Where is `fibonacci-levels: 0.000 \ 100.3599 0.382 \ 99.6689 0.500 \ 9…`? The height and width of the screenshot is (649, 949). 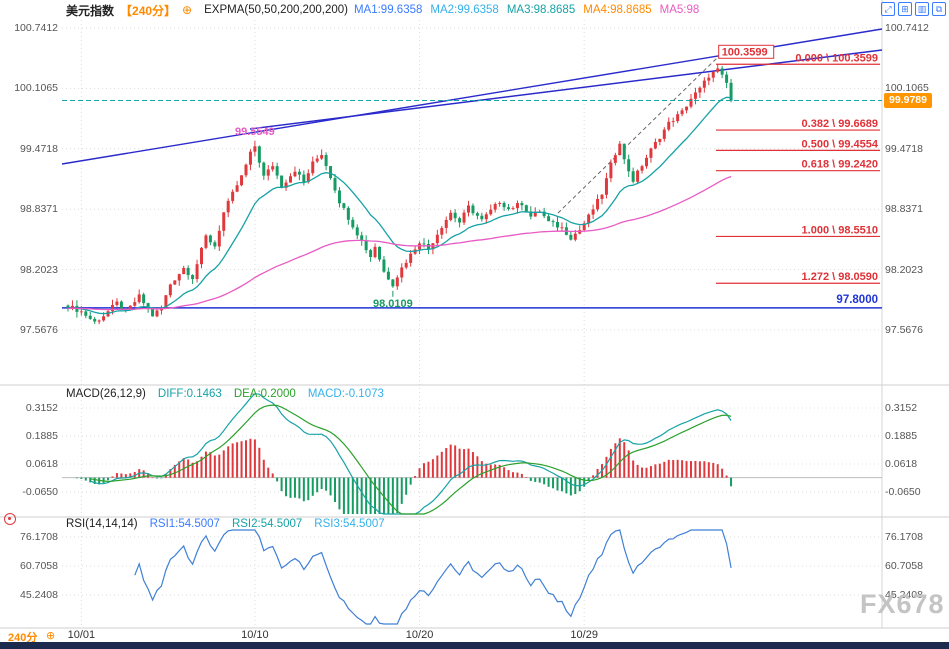
fibonacci-levels: 0.000 \ 100.3599 0.382 \ 99.6689 0.500 \ 9… is located at coordinates (798, 179).